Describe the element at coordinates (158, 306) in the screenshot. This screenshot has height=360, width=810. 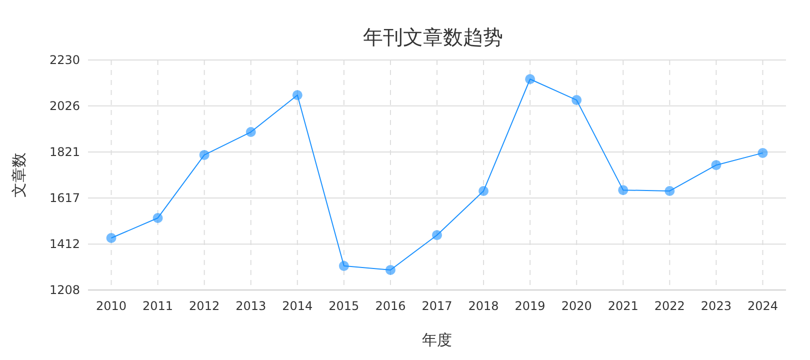
I see `x-tick-label: 2011` at that location.